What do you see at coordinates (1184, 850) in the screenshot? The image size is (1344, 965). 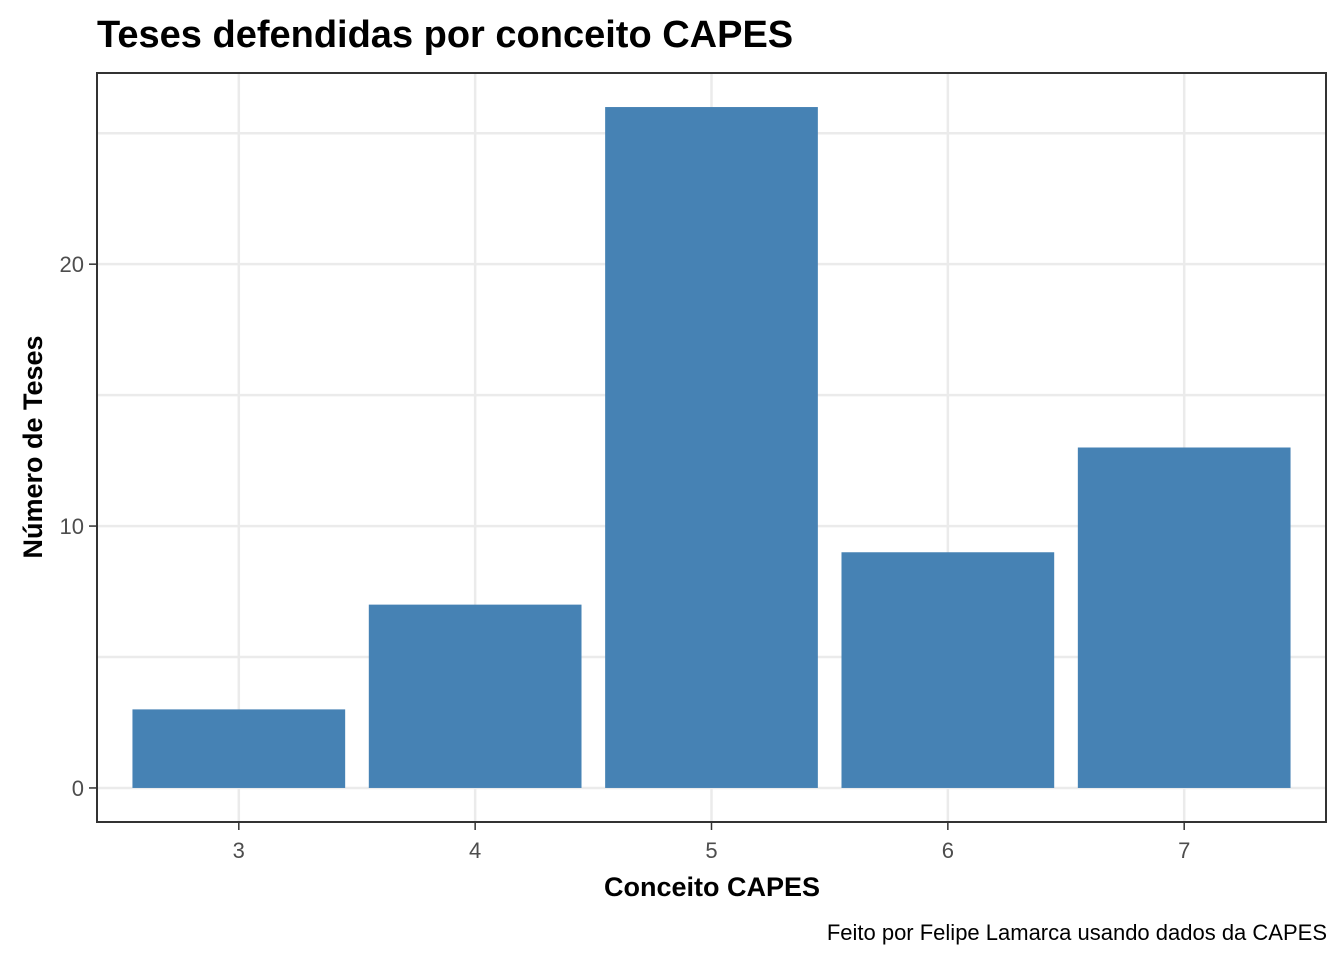 I see `x-tick-label: 7` at bounding box center [1184, 850].